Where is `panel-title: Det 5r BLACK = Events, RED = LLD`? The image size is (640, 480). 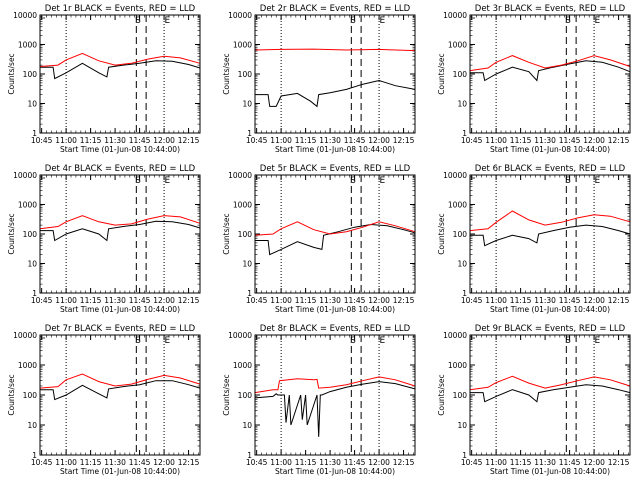
panel-title: Det 5r BLACK = Events, RED = LLD is located at coordinates (335, 169).